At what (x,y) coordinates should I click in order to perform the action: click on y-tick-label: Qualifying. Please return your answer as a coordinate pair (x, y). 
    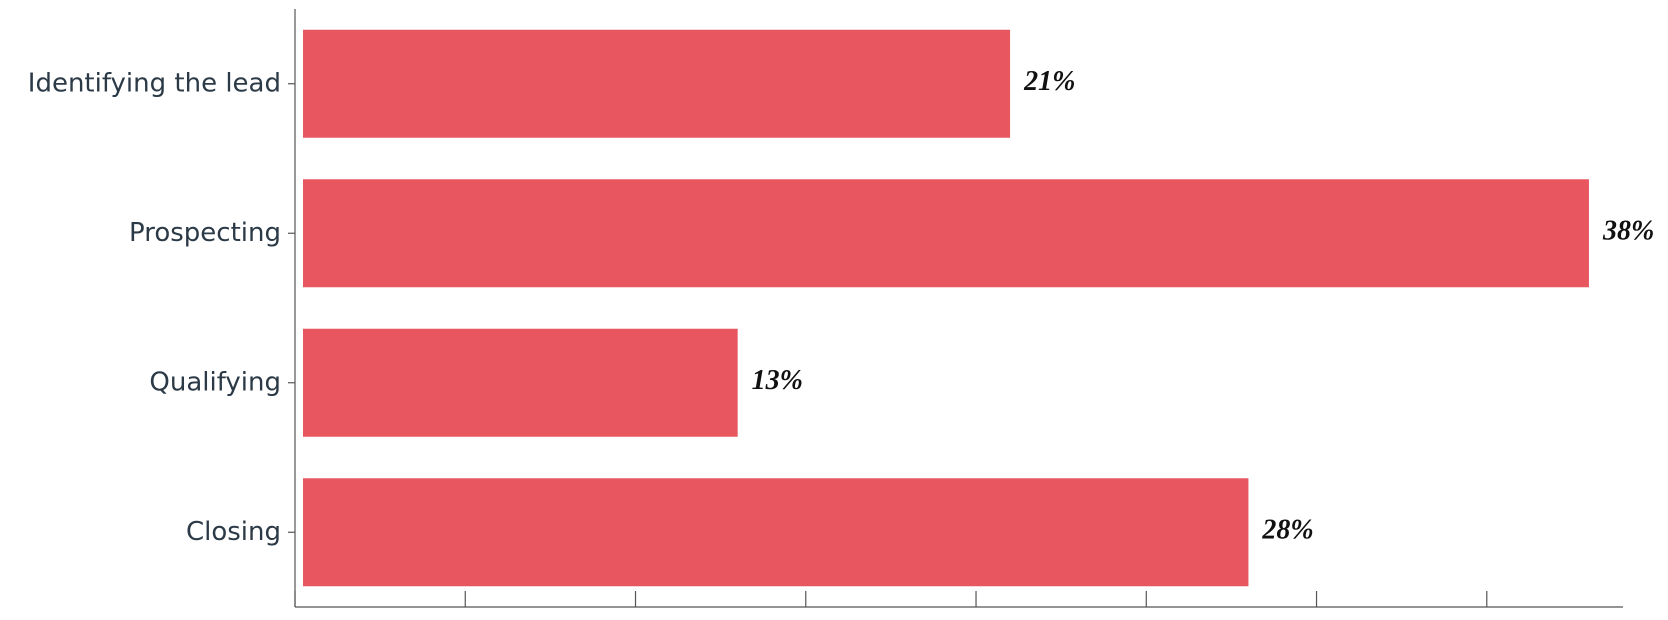
    Looking at the image, I should click on (215, 382).